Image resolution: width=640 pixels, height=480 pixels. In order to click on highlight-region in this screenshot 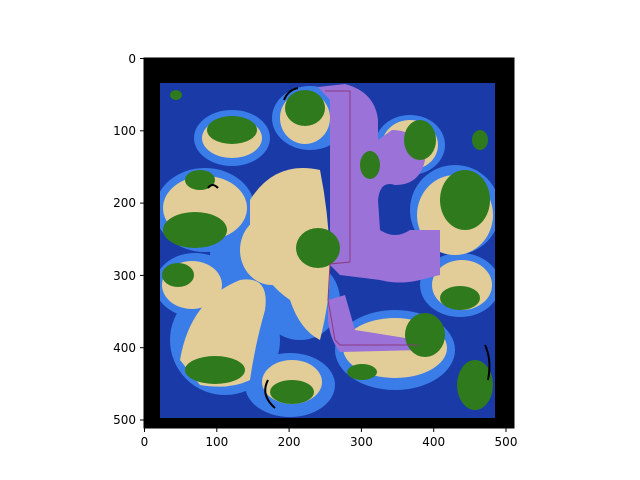, I will do `click(379, 218)`.